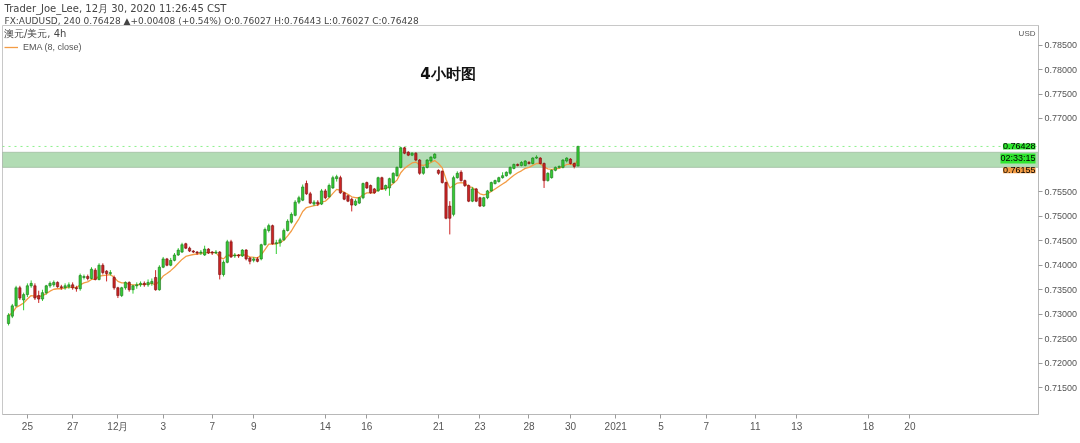  What do you see at coordinates (52, 47) in the screenshot?
I see `legend-label: EMA (8, close)` at bounding box center [52, 47].